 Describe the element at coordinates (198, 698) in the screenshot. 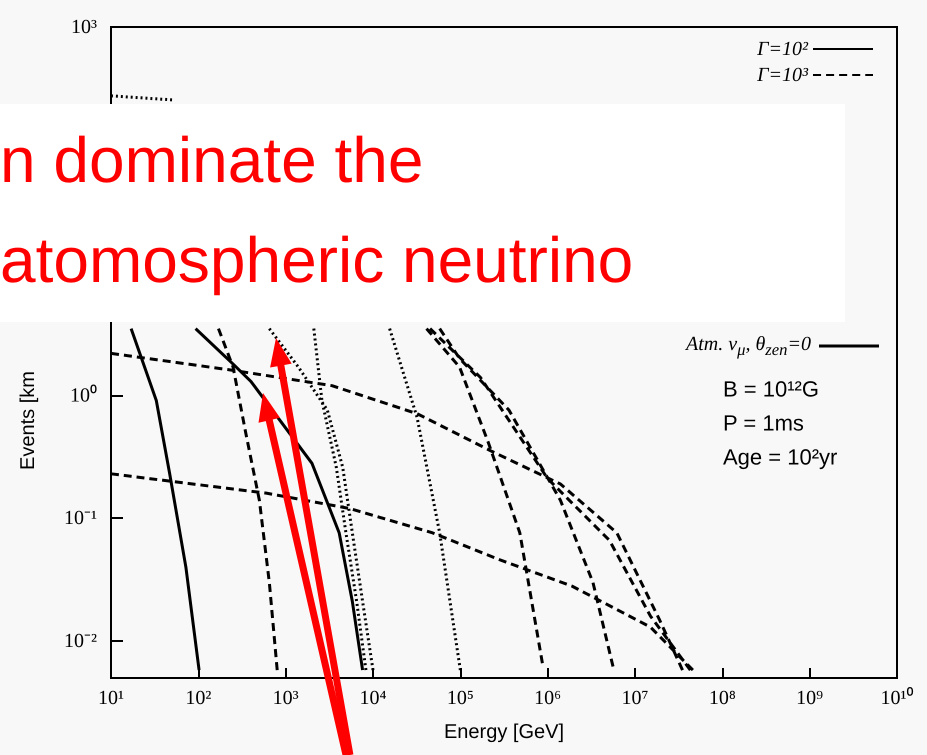

I see `x-tick-label: 10²` at that location.